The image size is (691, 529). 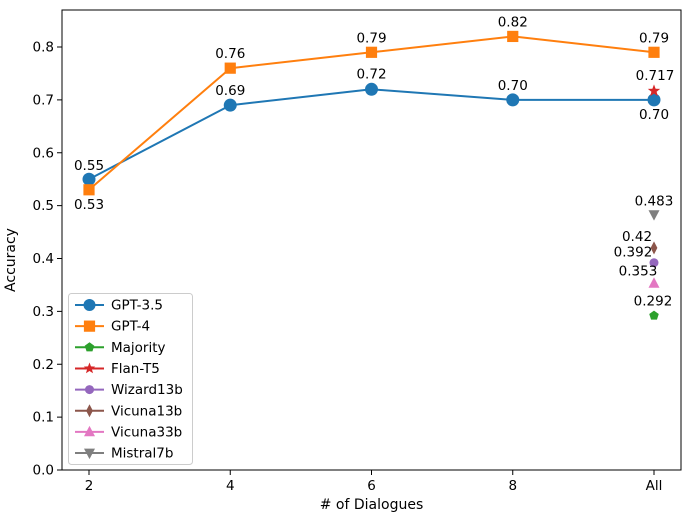 I want to click on value-label: 0.69, so click(x=230, y=91).